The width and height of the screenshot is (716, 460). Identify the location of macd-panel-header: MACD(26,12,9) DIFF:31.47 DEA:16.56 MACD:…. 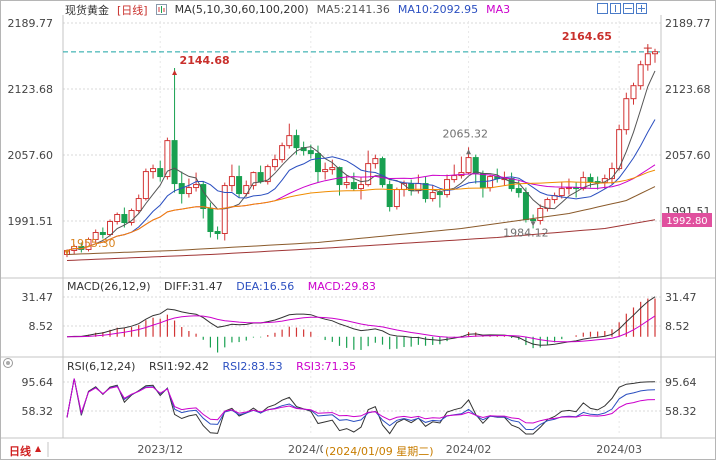
(226, 286).